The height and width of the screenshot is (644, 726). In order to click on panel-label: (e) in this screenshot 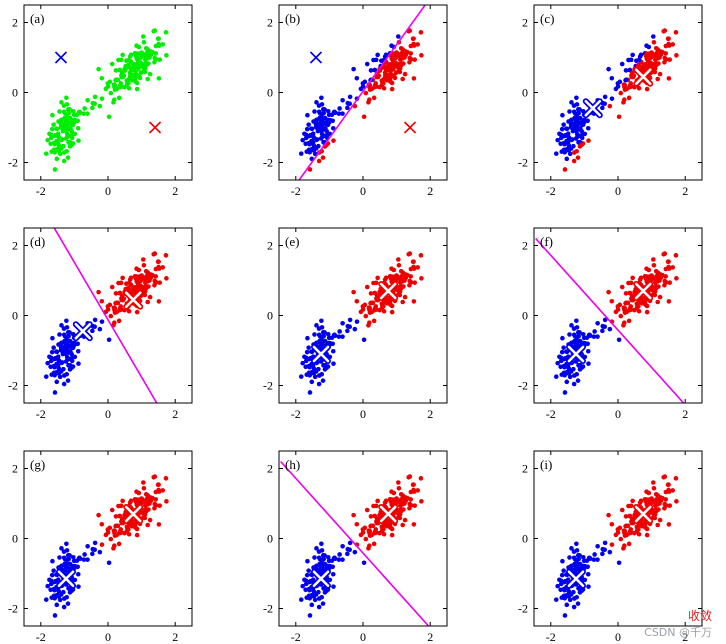, I will do `click(292, 241)`.